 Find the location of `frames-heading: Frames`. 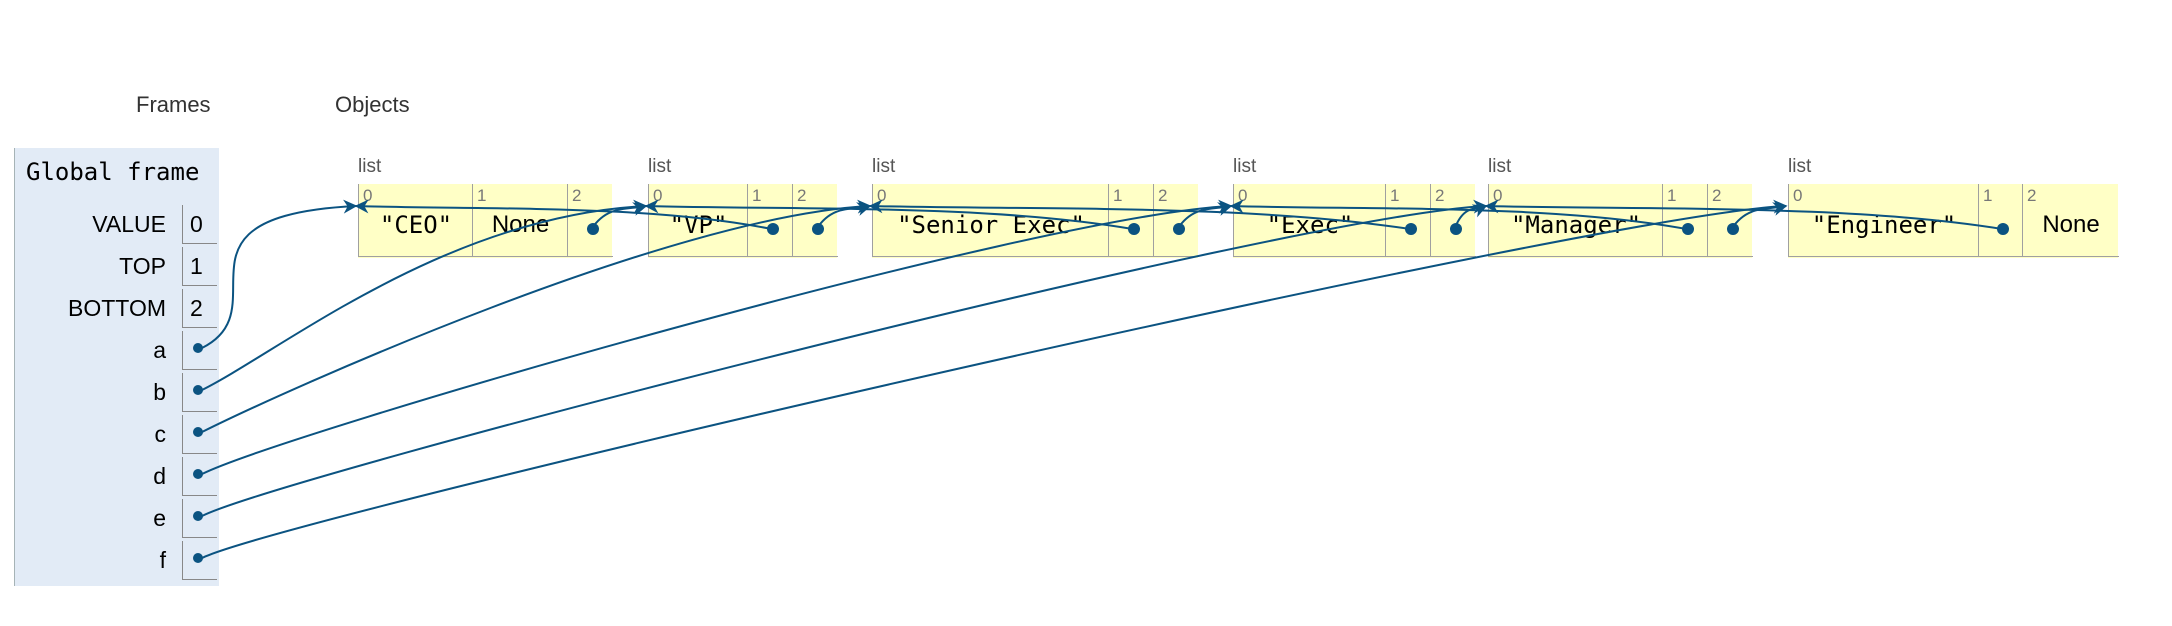

frames-heading: Frames is located at coordinates (173, 104).